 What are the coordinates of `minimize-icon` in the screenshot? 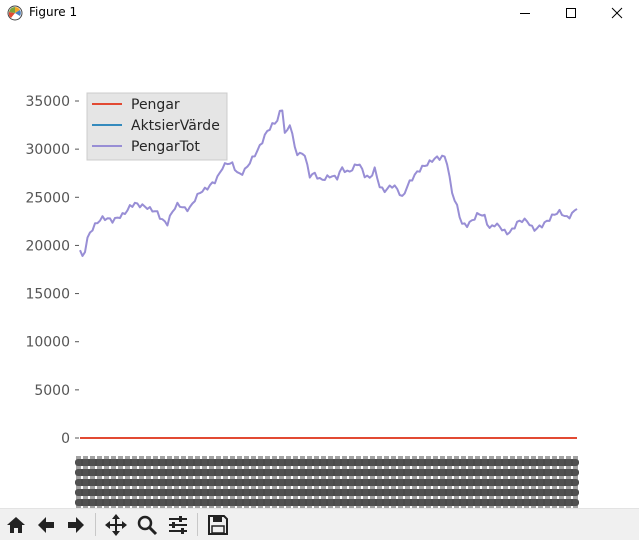 It's located at (525, 13).